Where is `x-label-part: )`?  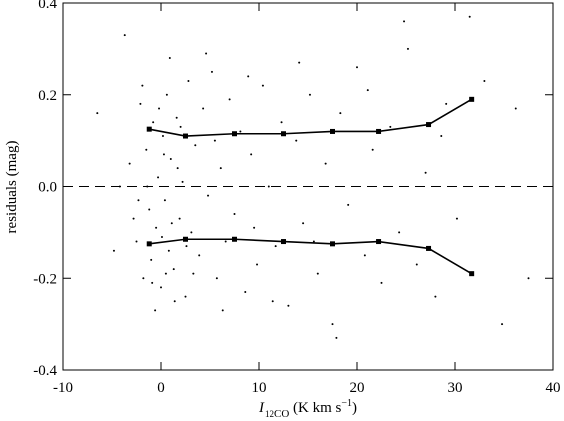 x-label-part: ) is located at coordinates (354, 408).